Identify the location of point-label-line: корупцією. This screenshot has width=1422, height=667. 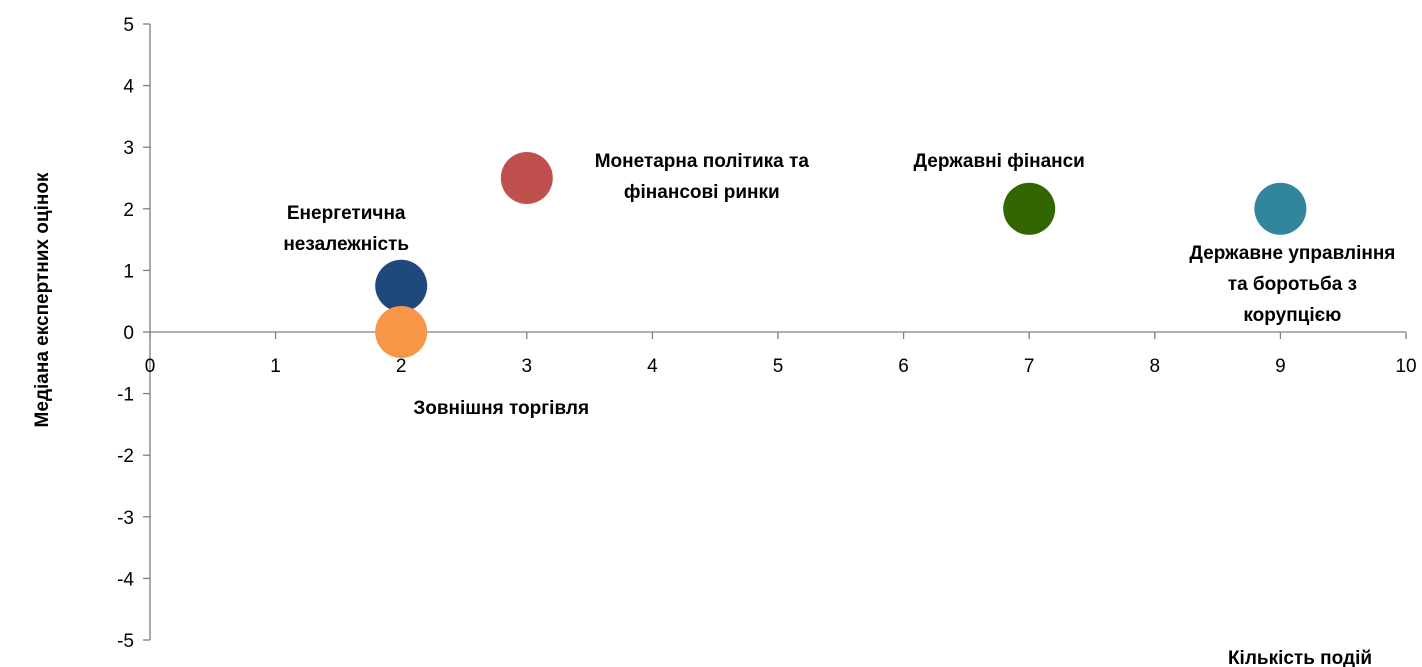
(1292, 315).